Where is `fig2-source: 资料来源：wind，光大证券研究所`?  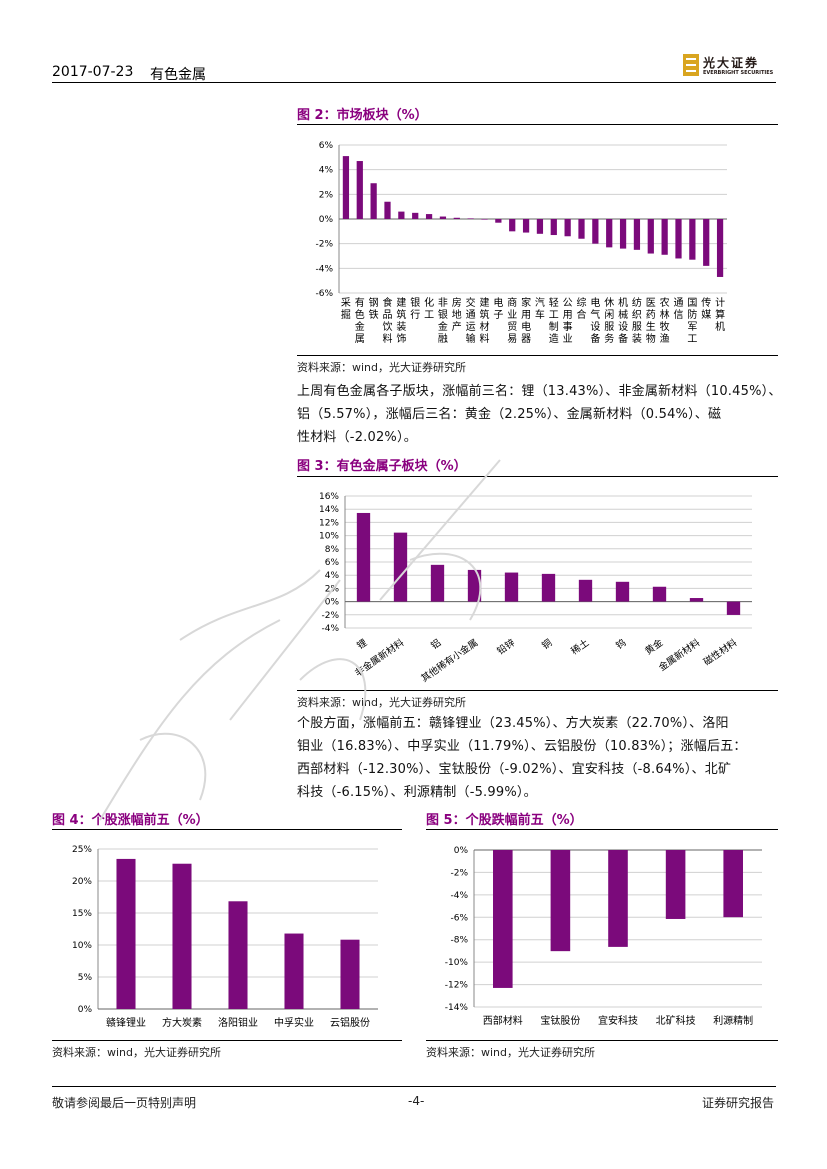
fig2-source: 资料来源：wind，光大证券研究所 is located at coordinates (382, 367).